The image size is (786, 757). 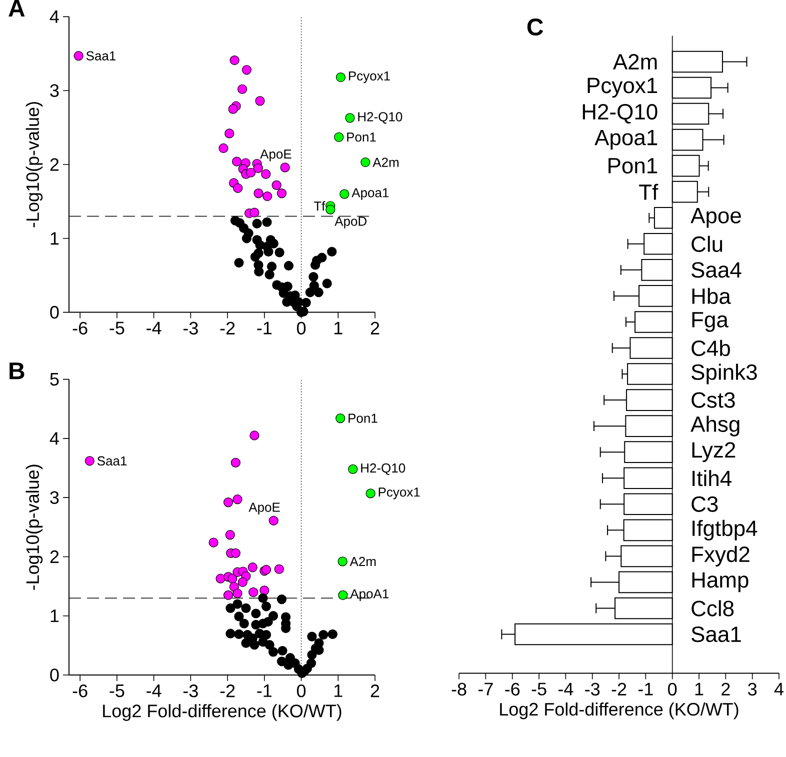 I want to click on y-tick-label: Lyz2, so click(x=714, y=452).